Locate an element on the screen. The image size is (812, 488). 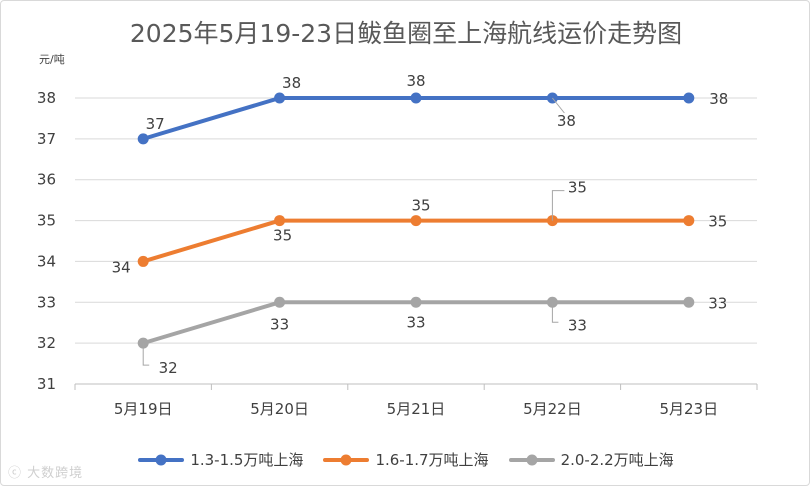
legend-item-1: 1.3-1.5万吨上海 is located at coordinates (220, 459).